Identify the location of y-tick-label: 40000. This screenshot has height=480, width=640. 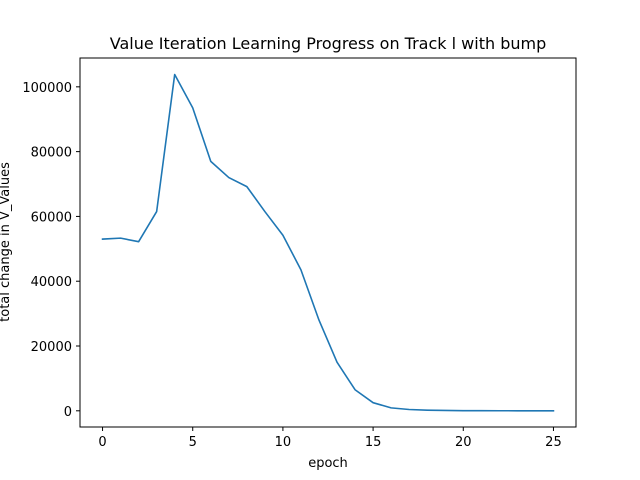
(51, 282).